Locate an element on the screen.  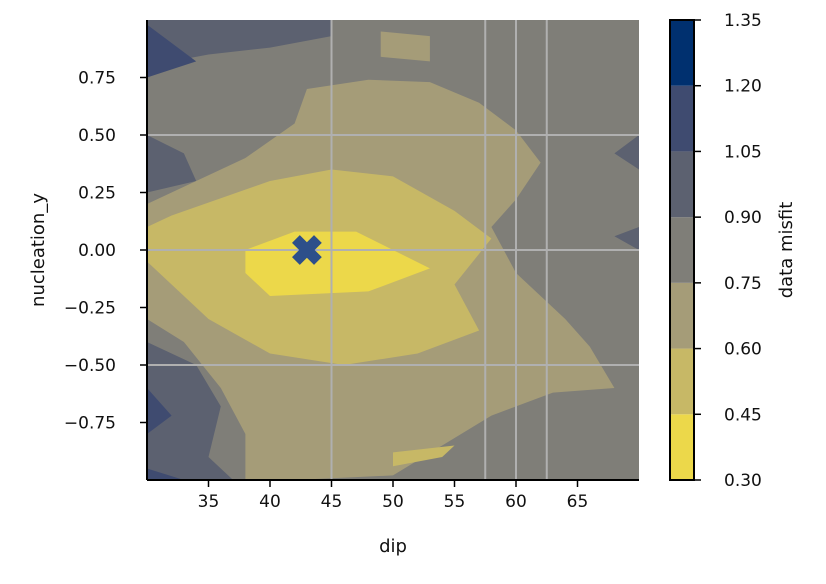
colorbar-tick-label: 0.45 is located at coordinates (743, 415).